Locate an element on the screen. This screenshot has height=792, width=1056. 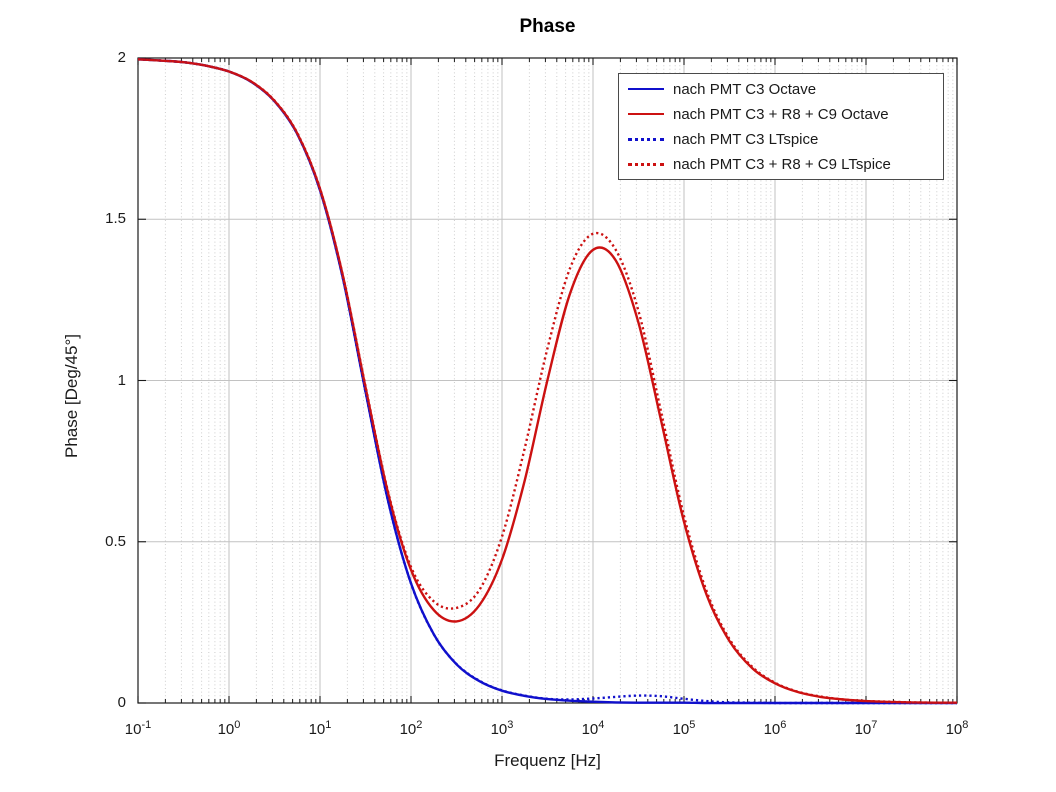
y-tick-label: 2 is located at coordinates (121, 57).